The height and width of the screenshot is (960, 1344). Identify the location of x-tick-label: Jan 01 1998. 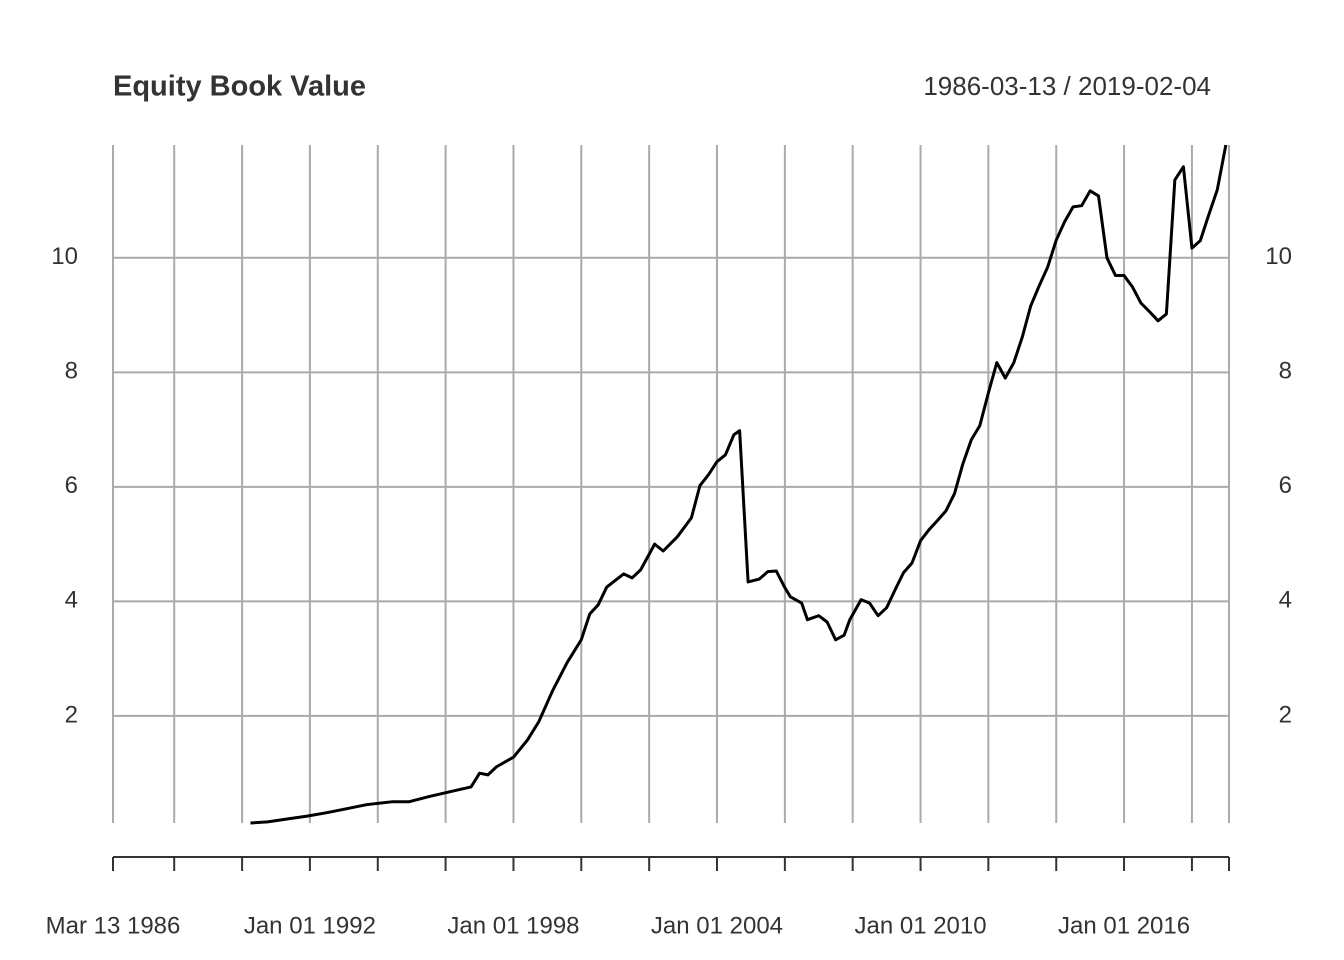
(513, 925).